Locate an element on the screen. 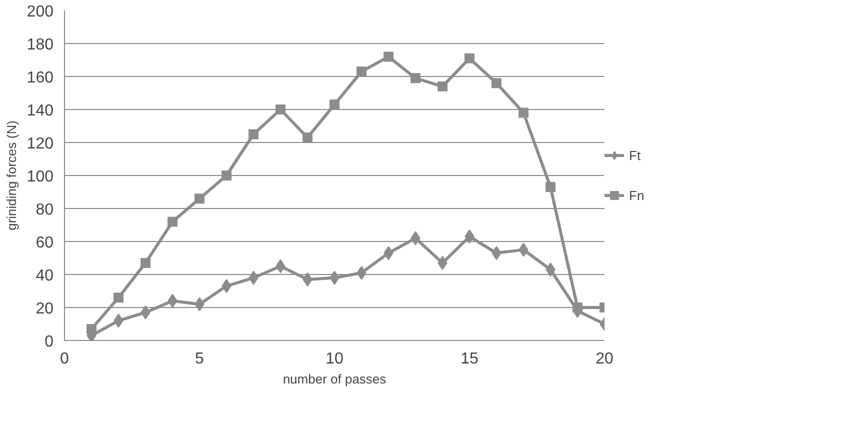  y-tick-label: 100 is located at coordinates (40, 177).